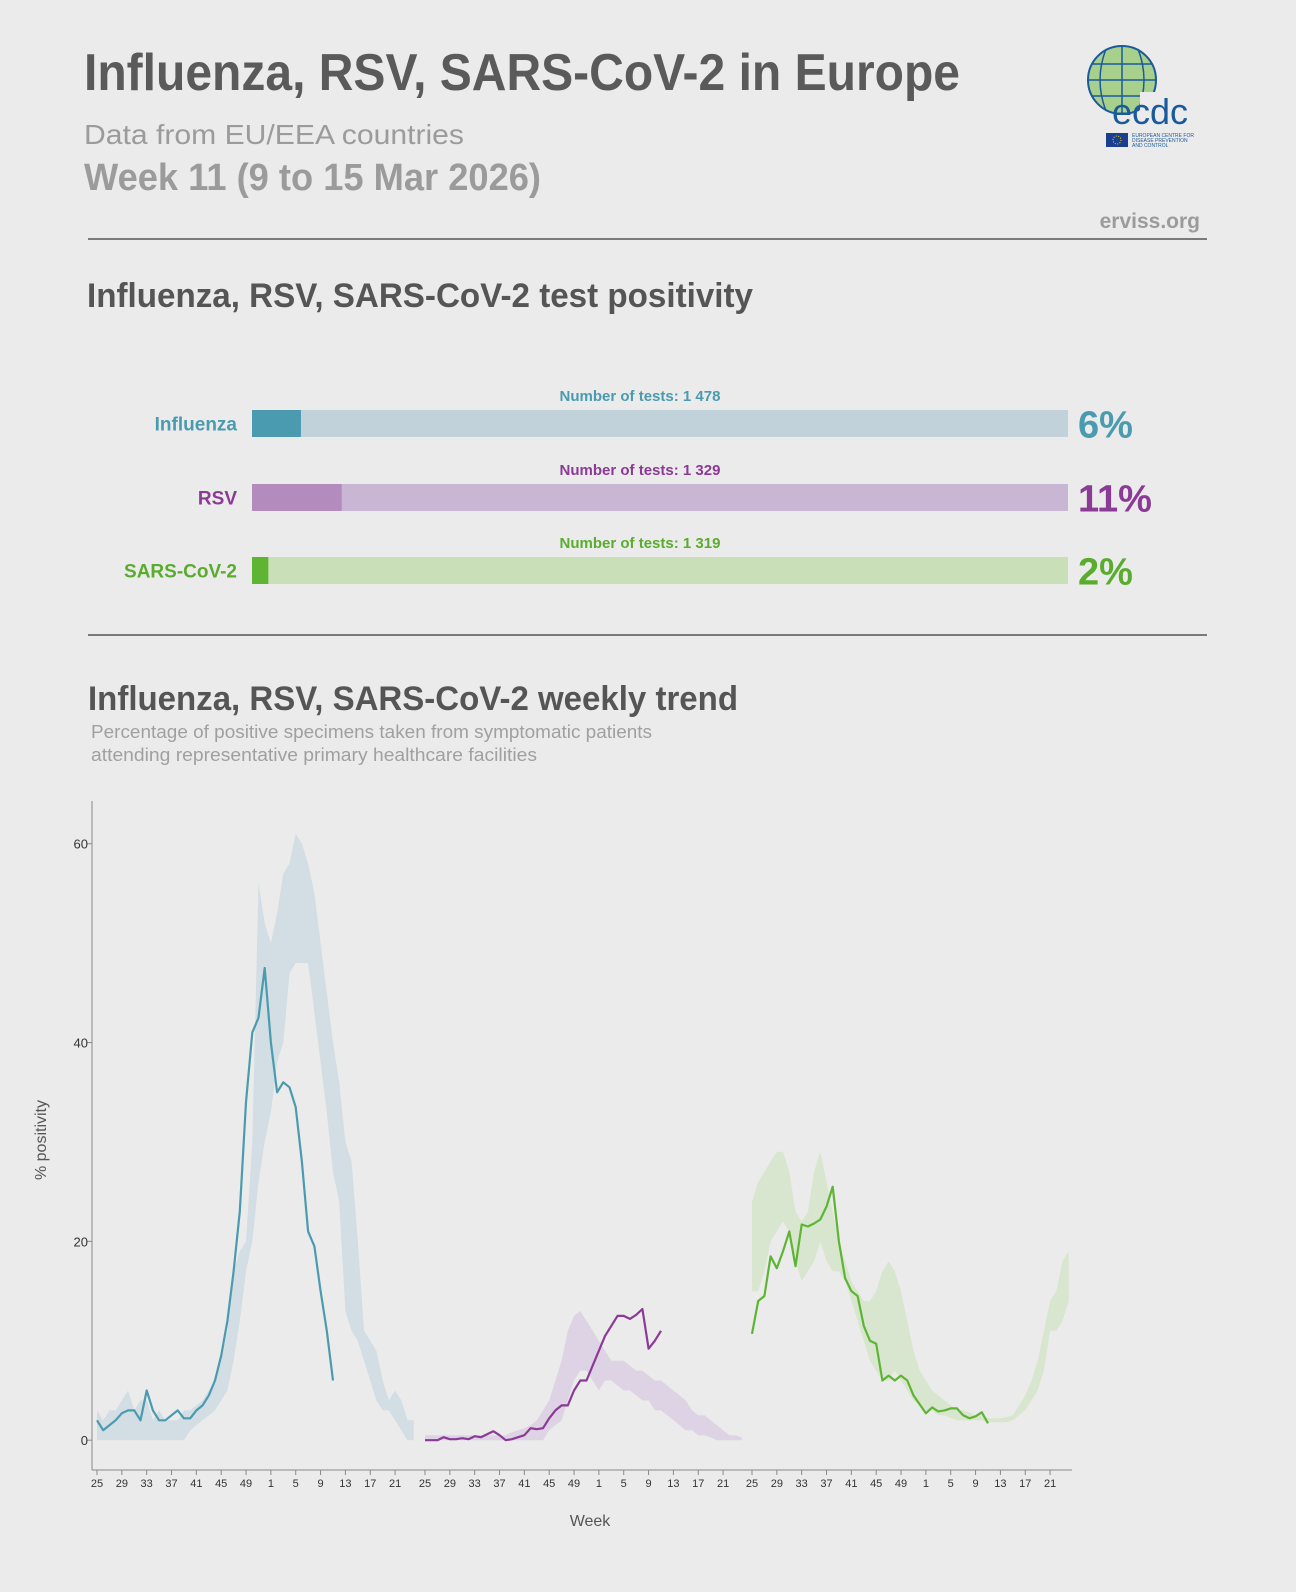 The height and width of the screenshot is (1592, 1296). What do you see at coordinates (84, 1440) in the screenshot?
I see `y-tick-label: 0` at bounding box center [84, 1440].